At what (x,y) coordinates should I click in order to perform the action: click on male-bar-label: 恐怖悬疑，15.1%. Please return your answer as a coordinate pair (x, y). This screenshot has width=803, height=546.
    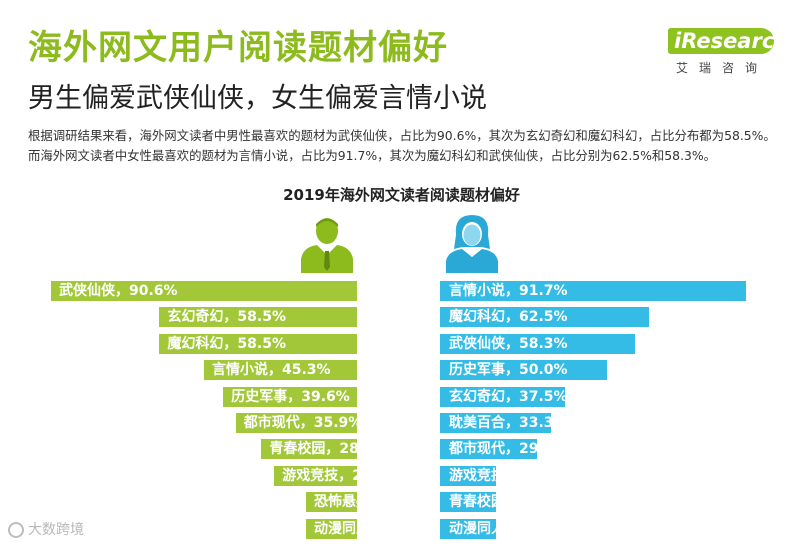
    Looking at the image, I should click on (373, 502).